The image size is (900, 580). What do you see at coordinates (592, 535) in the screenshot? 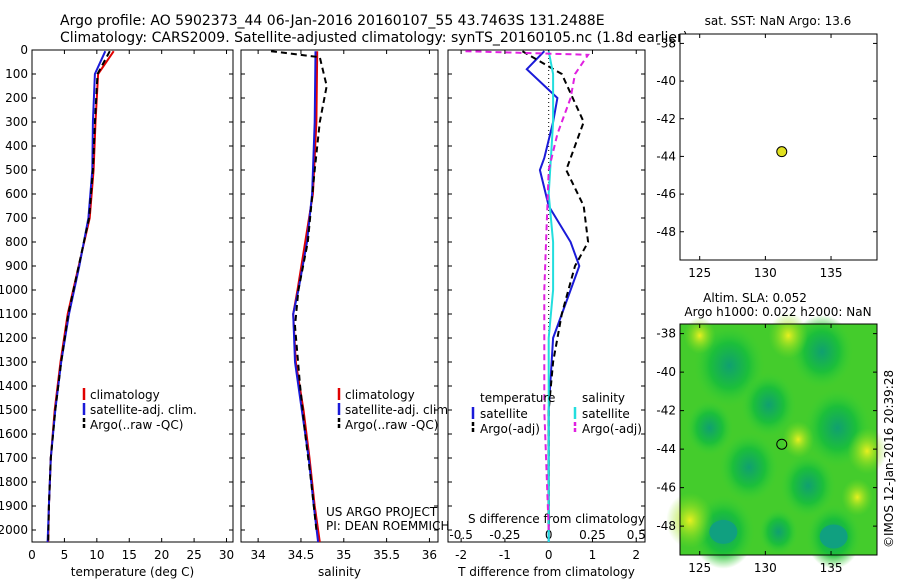
I see `s-diff-tick-label: 0.25` at bounding box center [592, 535].